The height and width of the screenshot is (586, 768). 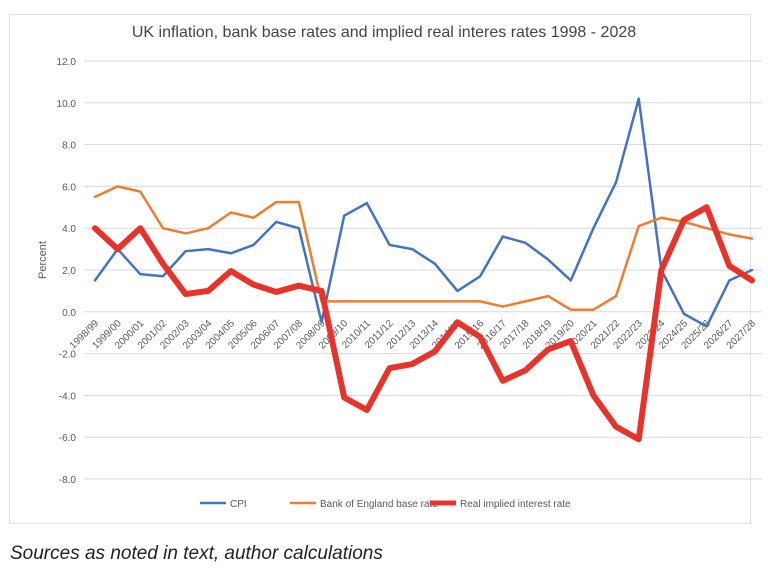 I want to click on y-tick-label: 6.0, so click(x=69, y=187).